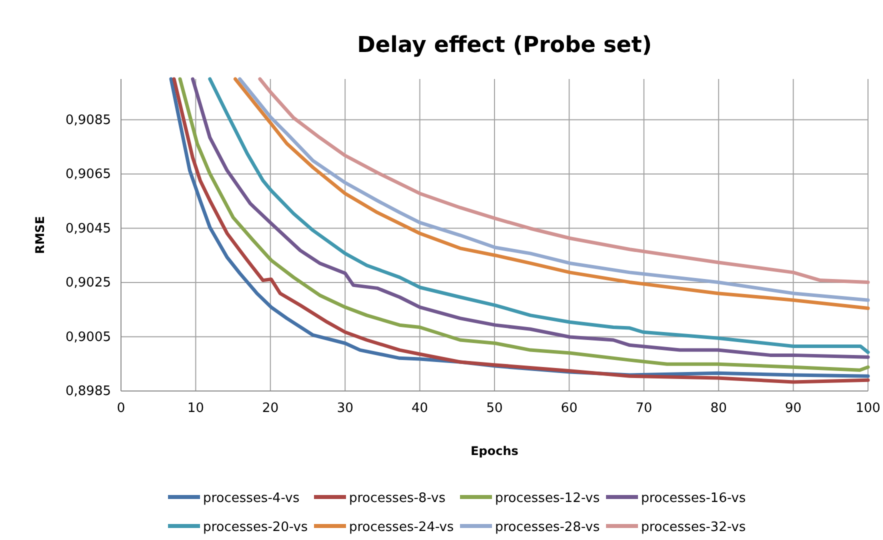 The width and height of the screenshot is (883, 540). Describe the element at coordinates (251, 498) in the screenshot. I see `legend-label: processes-4-vs` at that location.